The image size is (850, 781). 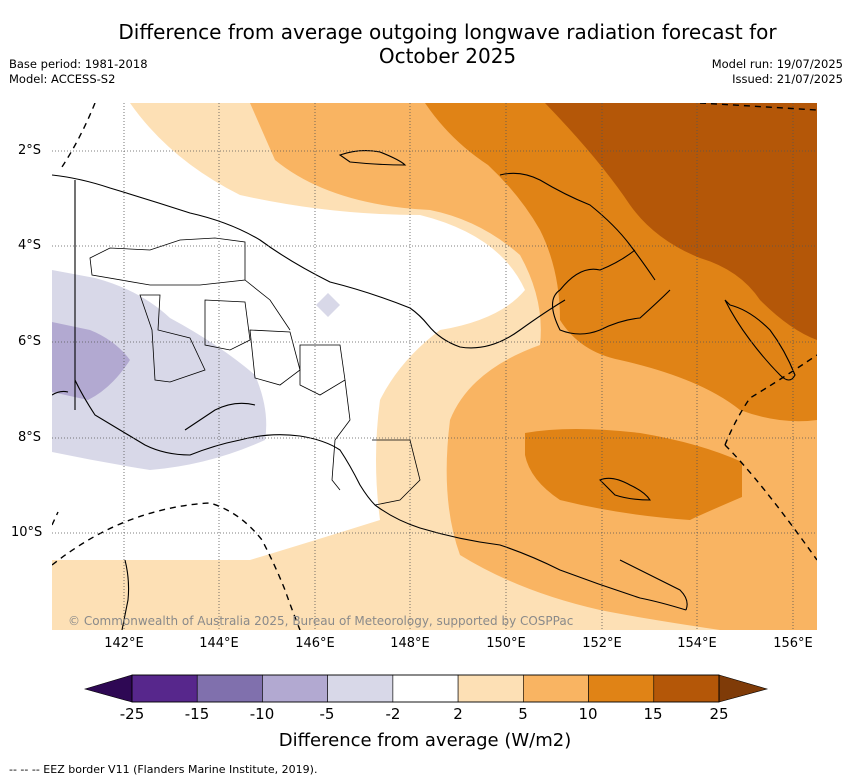 What do you see at coordinates (124, 643) in the screenshot?
I see `lon-label: 142°E` at bounding box center [124, 643].